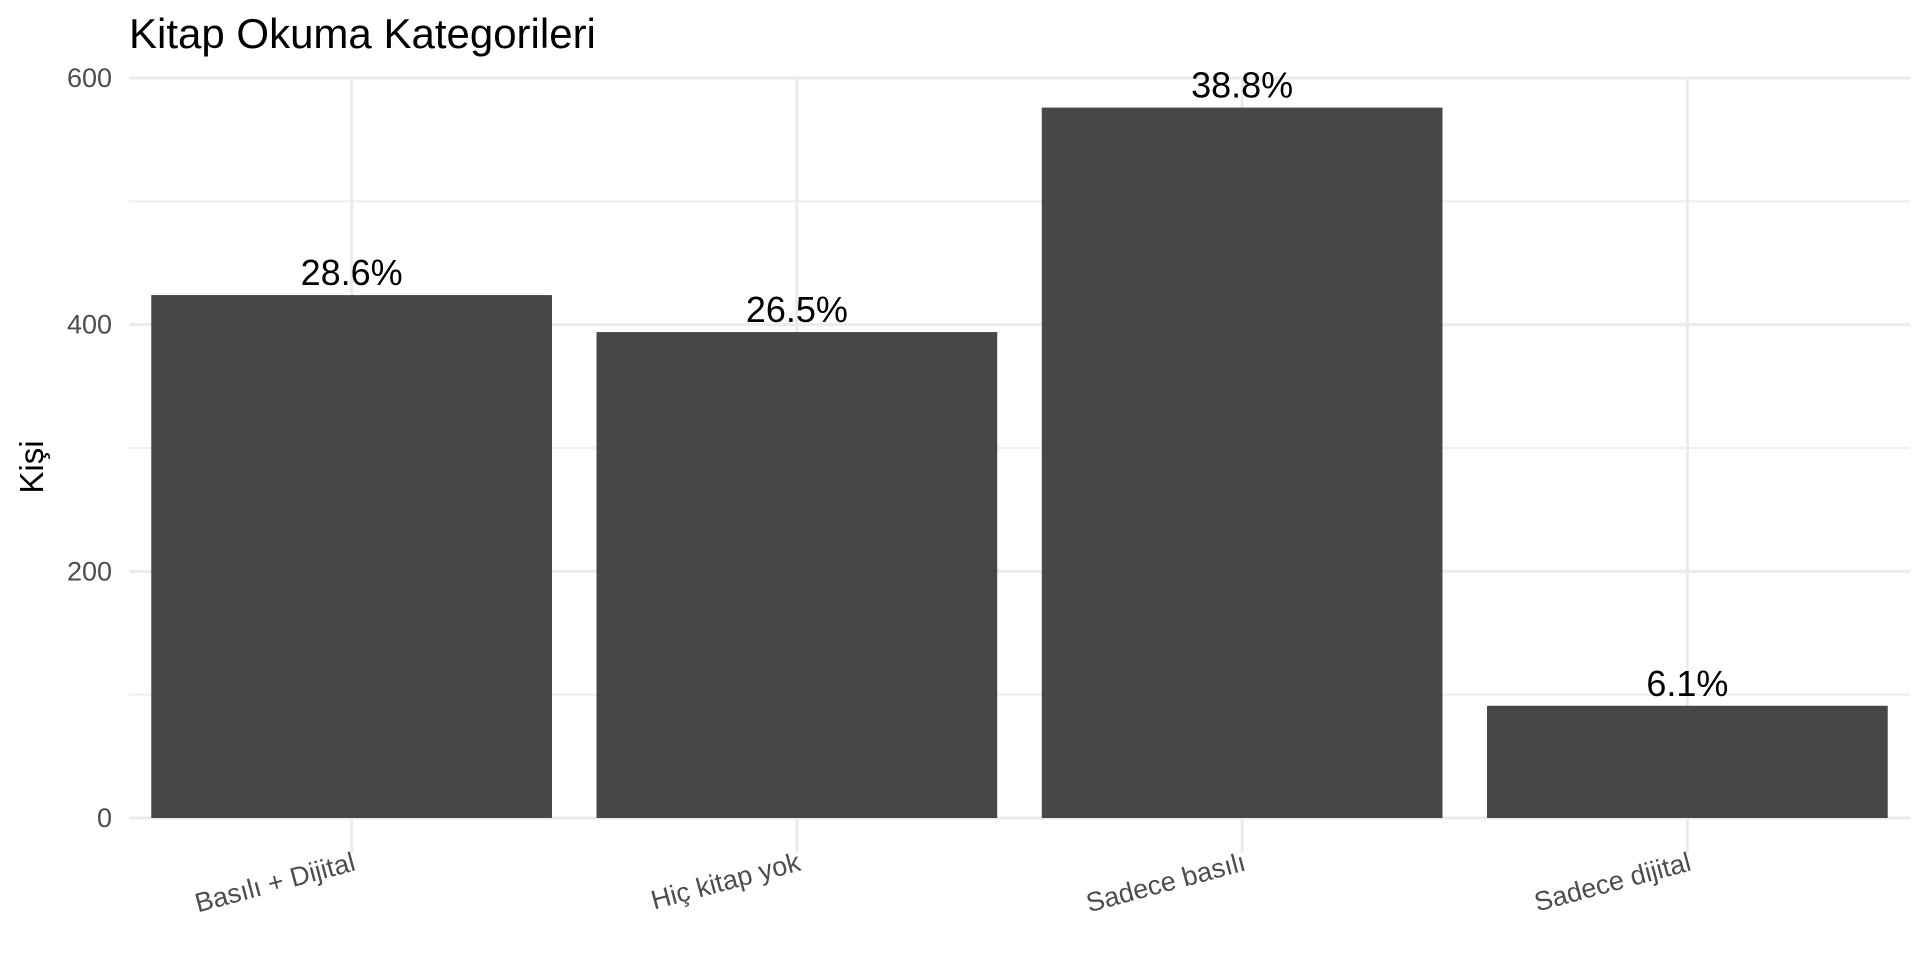  I want to click on y-tick-label: 200, so click(89, 571).